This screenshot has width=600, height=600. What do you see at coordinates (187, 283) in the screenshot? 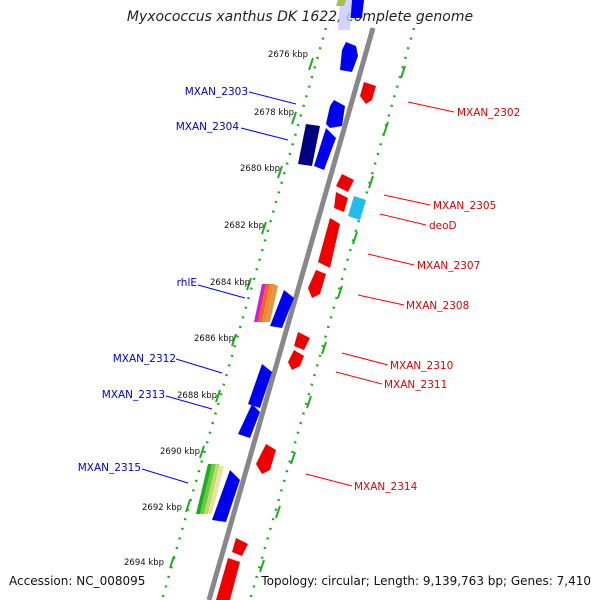
I see `gene-label-rhlE: rhlE` at bounding box center [187, 283].